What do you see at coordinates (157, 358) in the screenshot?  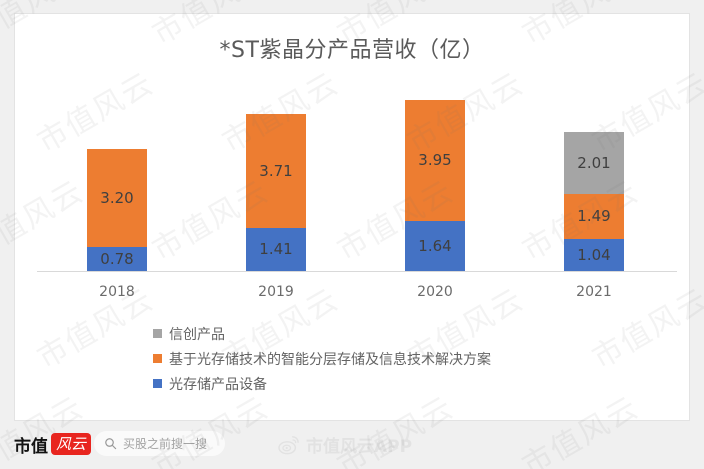 I see `legend-swatch-orange-icon` at bounding box center [157, 358].